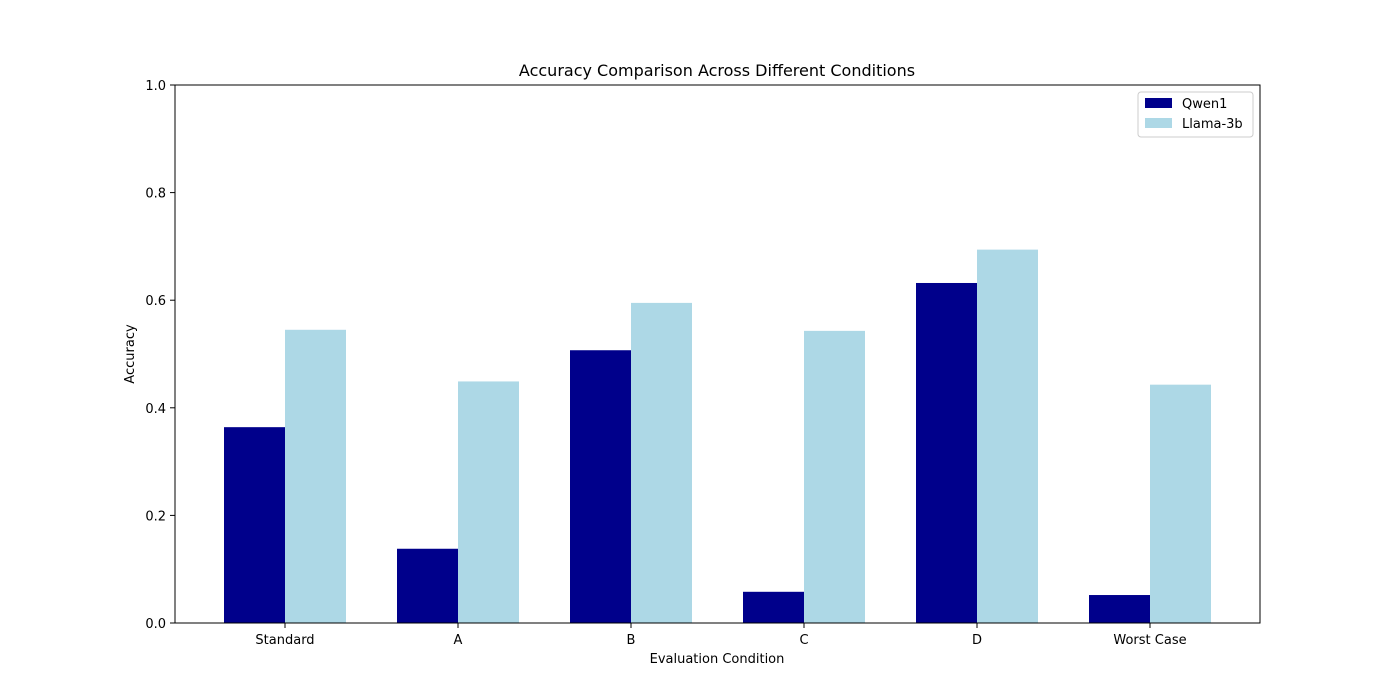 This screenshot has width=1400, height=700. Describe the element at coordinates (1195, 114) in the screenshot. I see `legend: Qwen1 Llama-3b` at that location.